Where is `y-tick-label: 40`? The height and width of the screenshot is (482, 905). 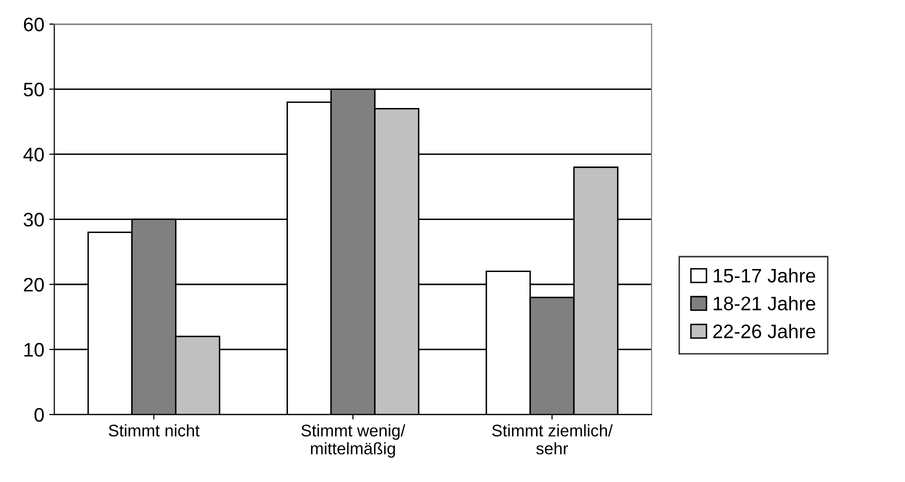 y-tick-label: 40 is located at coordinates (33, 155).